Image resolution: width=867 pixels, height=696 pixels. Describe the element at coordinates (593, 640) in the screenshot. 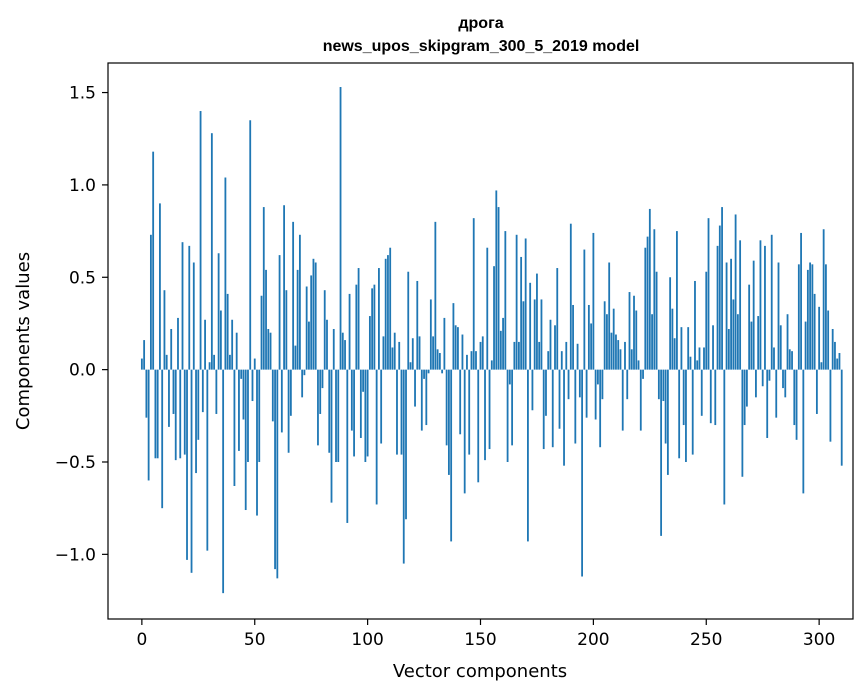

I see `x-tick-label: 200` at that location.